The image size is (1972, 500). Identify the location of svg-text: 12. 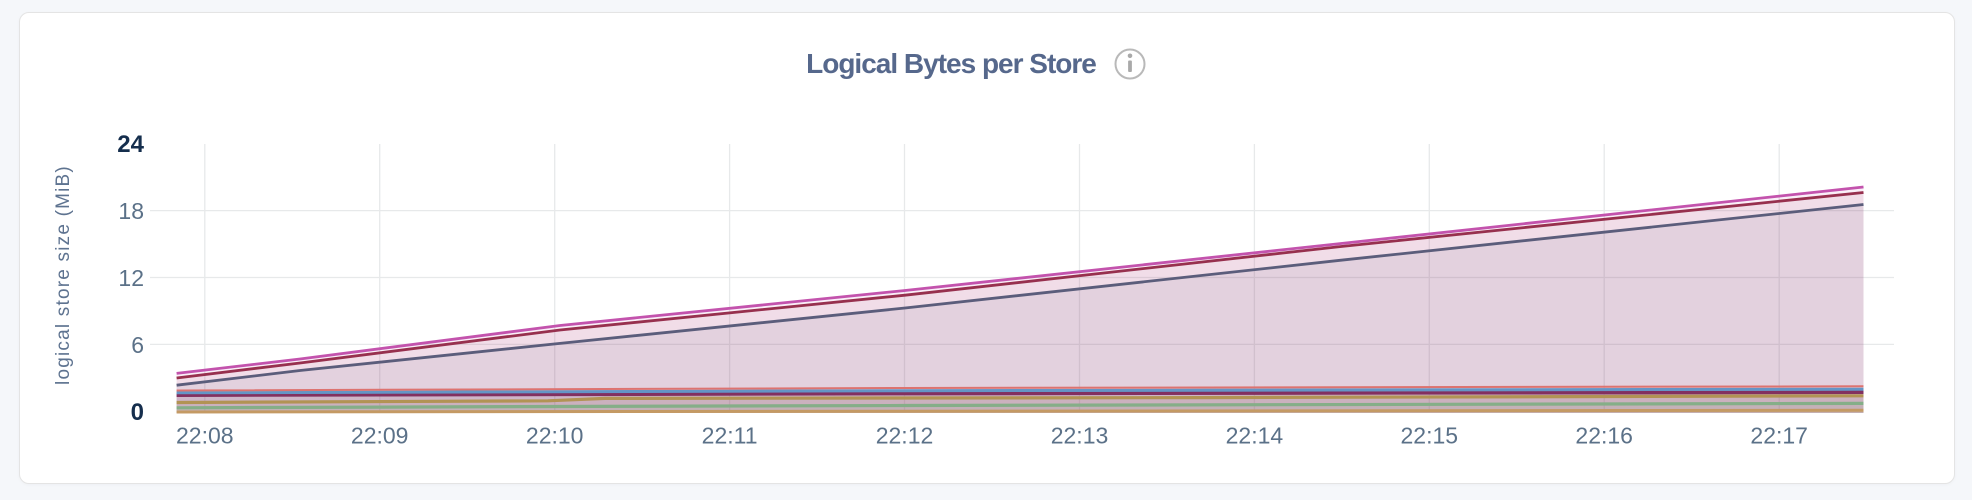
(131, 278).